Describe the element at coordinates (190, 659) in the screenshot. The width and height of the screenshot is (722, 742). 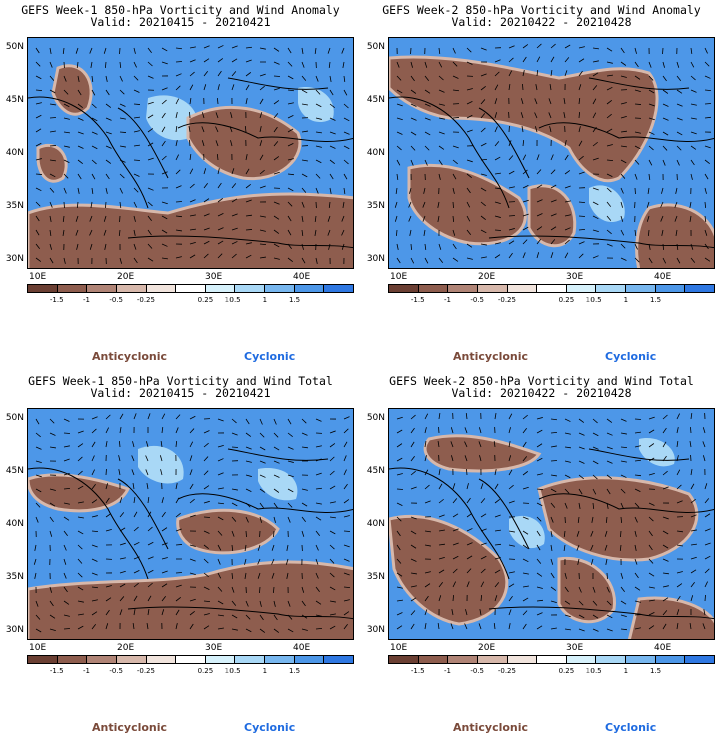
I see `colorbar` at that location.